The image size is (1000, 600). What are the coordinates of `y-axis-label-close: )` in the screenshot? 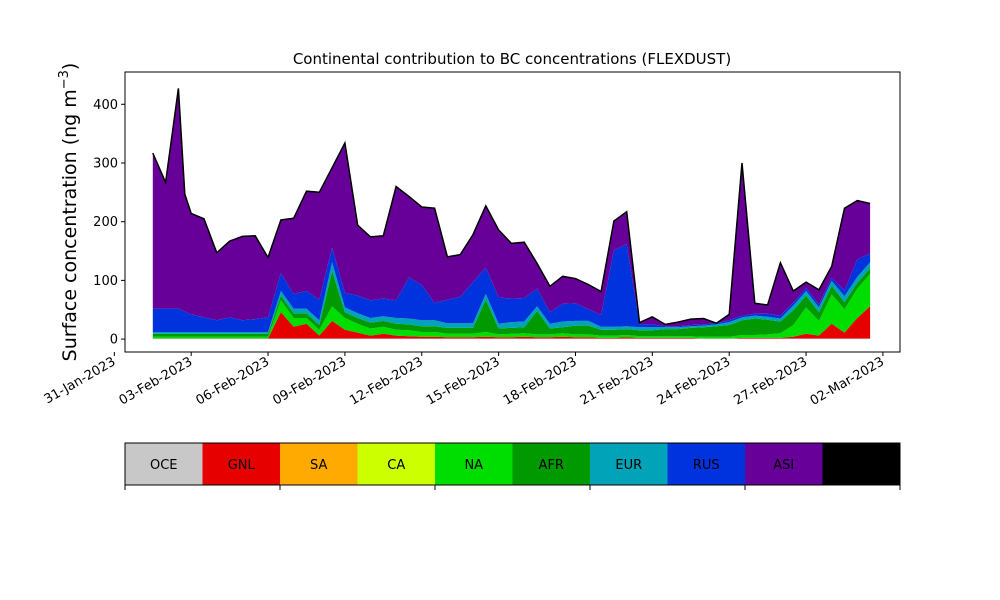 It's located at (70, 66).